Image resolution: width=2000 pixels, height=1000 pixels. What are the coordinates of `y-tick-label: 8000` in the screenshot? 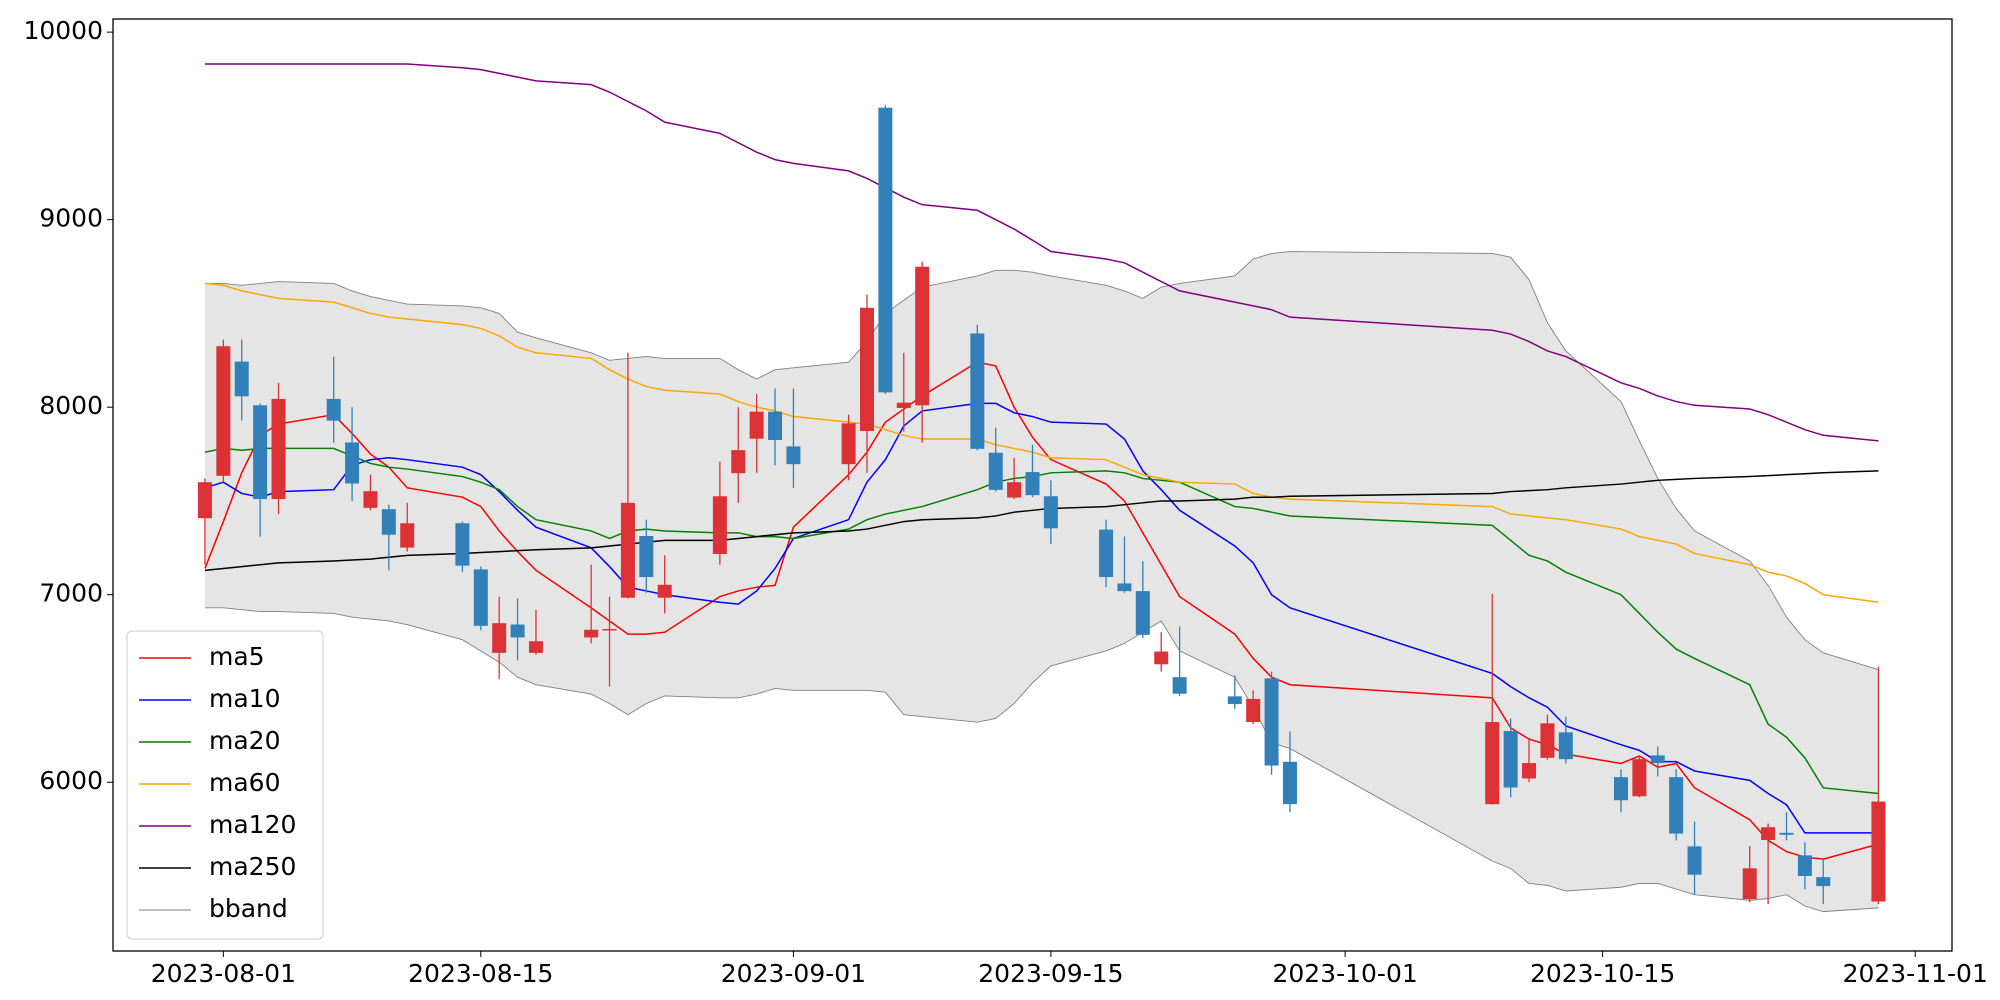 It's located at (71, 405).